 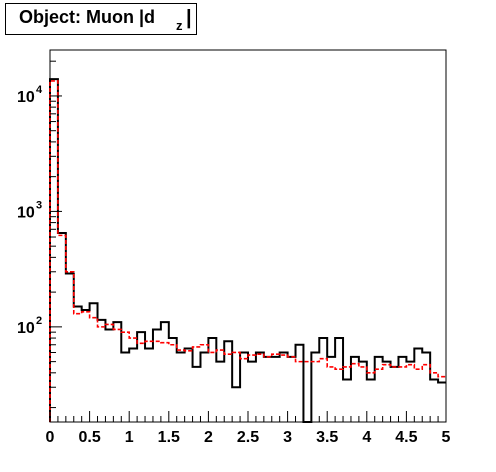 I want to click on x-tick-label: 4, so click(x=366, y=437).